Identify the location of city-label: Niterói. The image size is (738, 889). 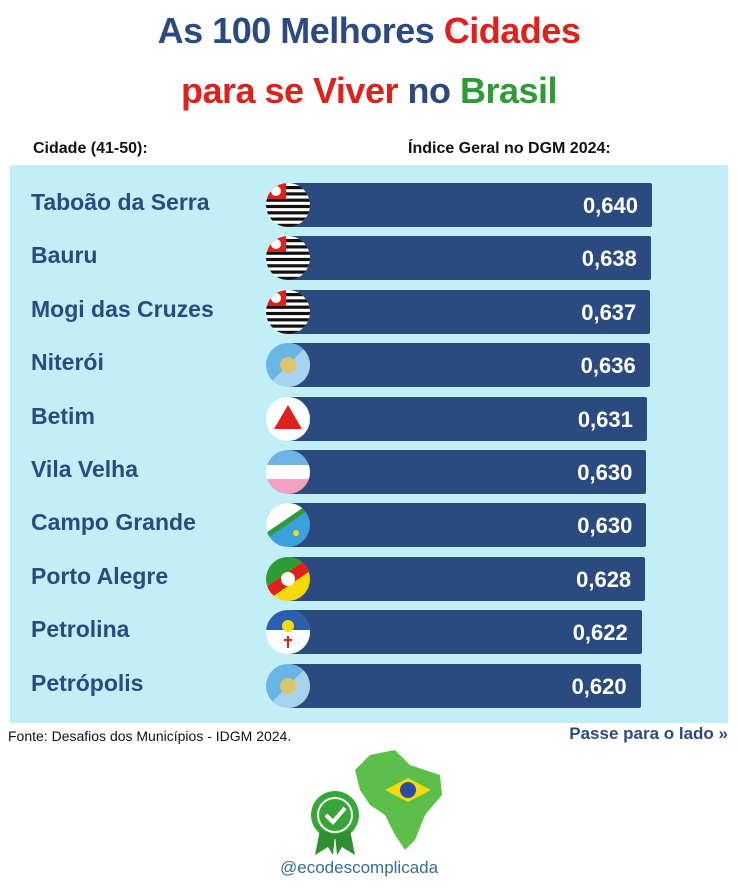
(67, 362).